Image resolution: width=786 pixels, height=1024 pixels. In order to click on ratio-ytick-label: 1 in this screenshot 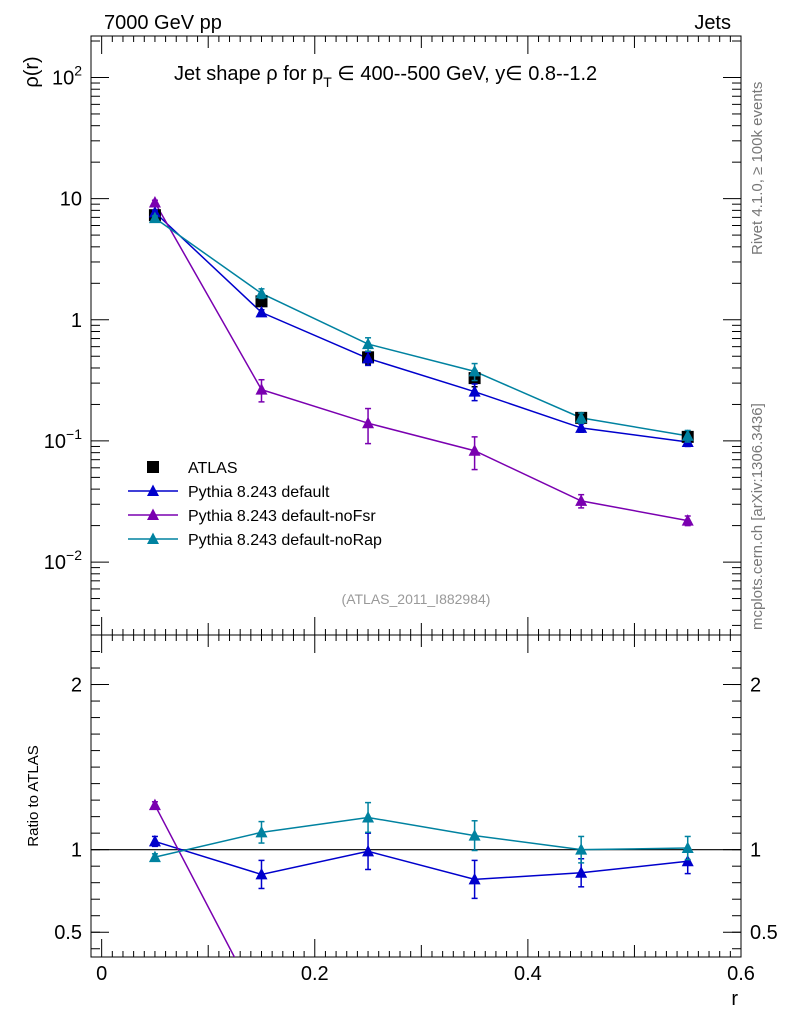, I will do `click(76, 851)`.